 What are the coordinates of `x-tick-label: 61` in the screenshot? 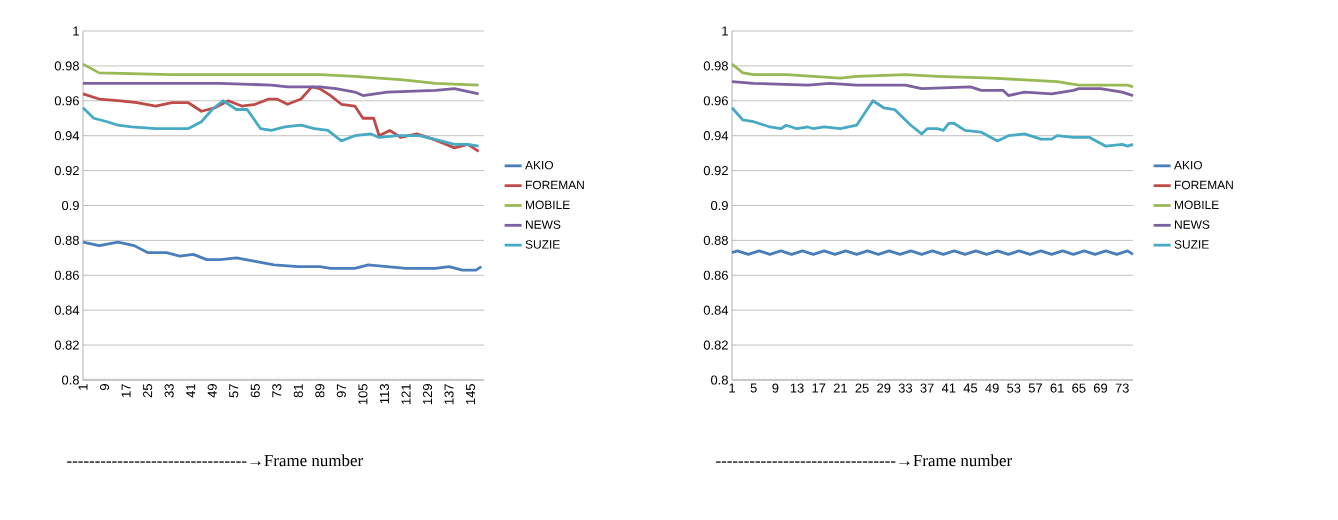 It's located at (1057, 388).